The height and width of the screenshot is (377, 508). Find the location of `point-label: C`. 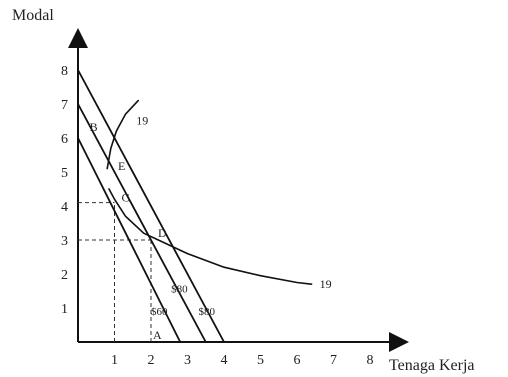

point-label: C is located at coordinates (126, 198).